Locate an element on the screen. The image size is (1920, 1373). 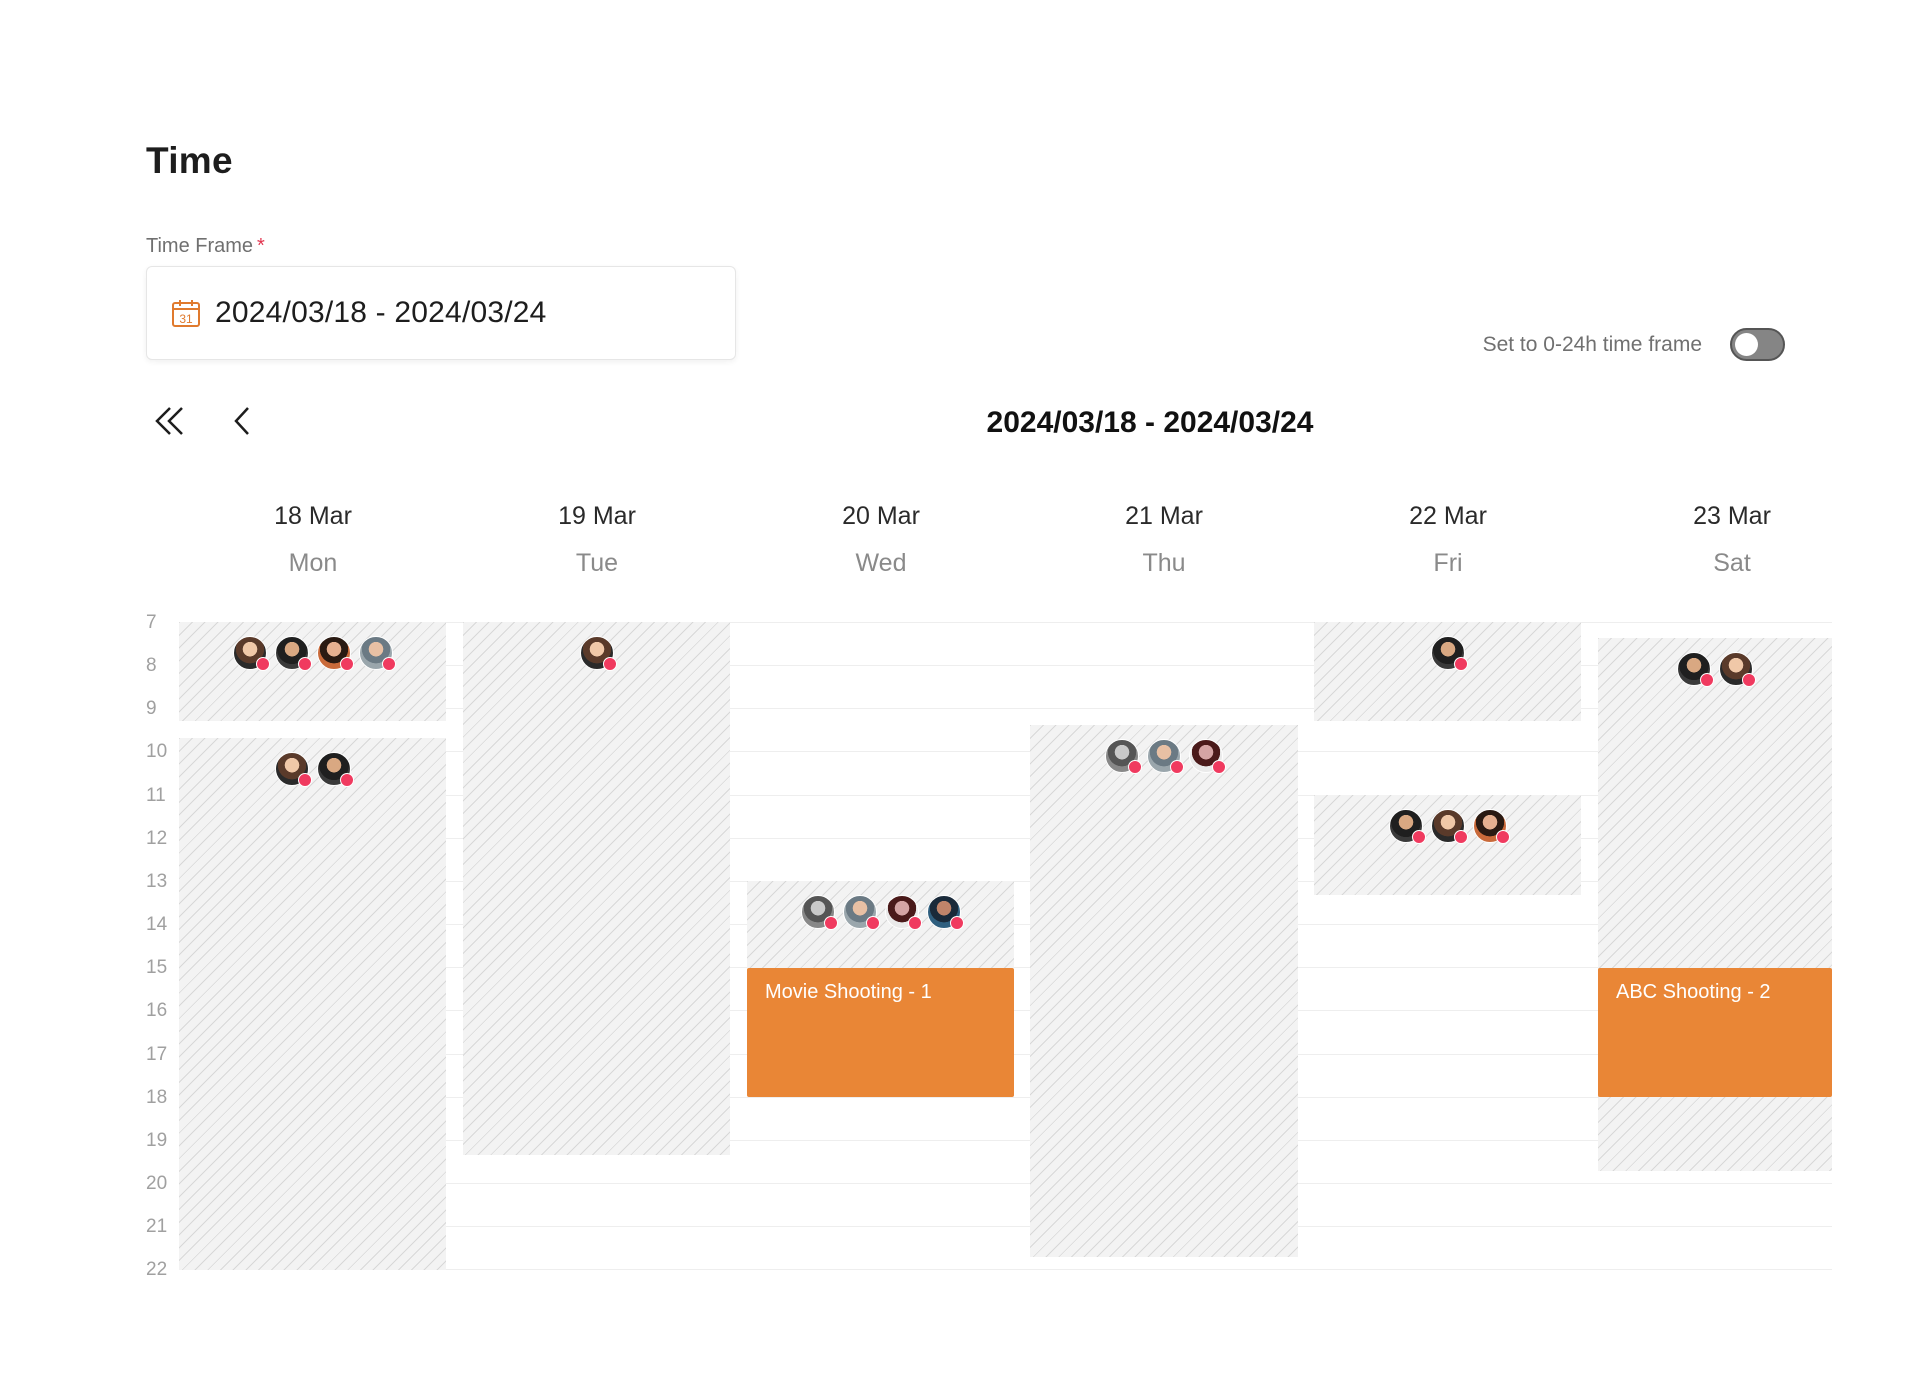
hour-label: 12 is located at coordinates (157, 838).